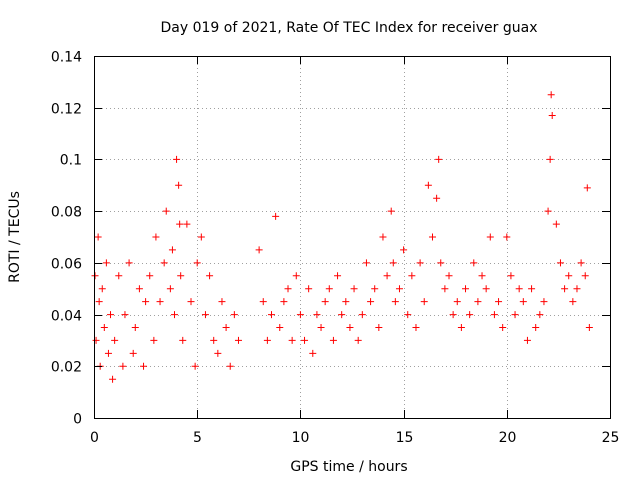  What do you see at coordinates (66, 265) in the screenshot?
I see `y-tick-label: 0.06` at bounding box center [66, 265].